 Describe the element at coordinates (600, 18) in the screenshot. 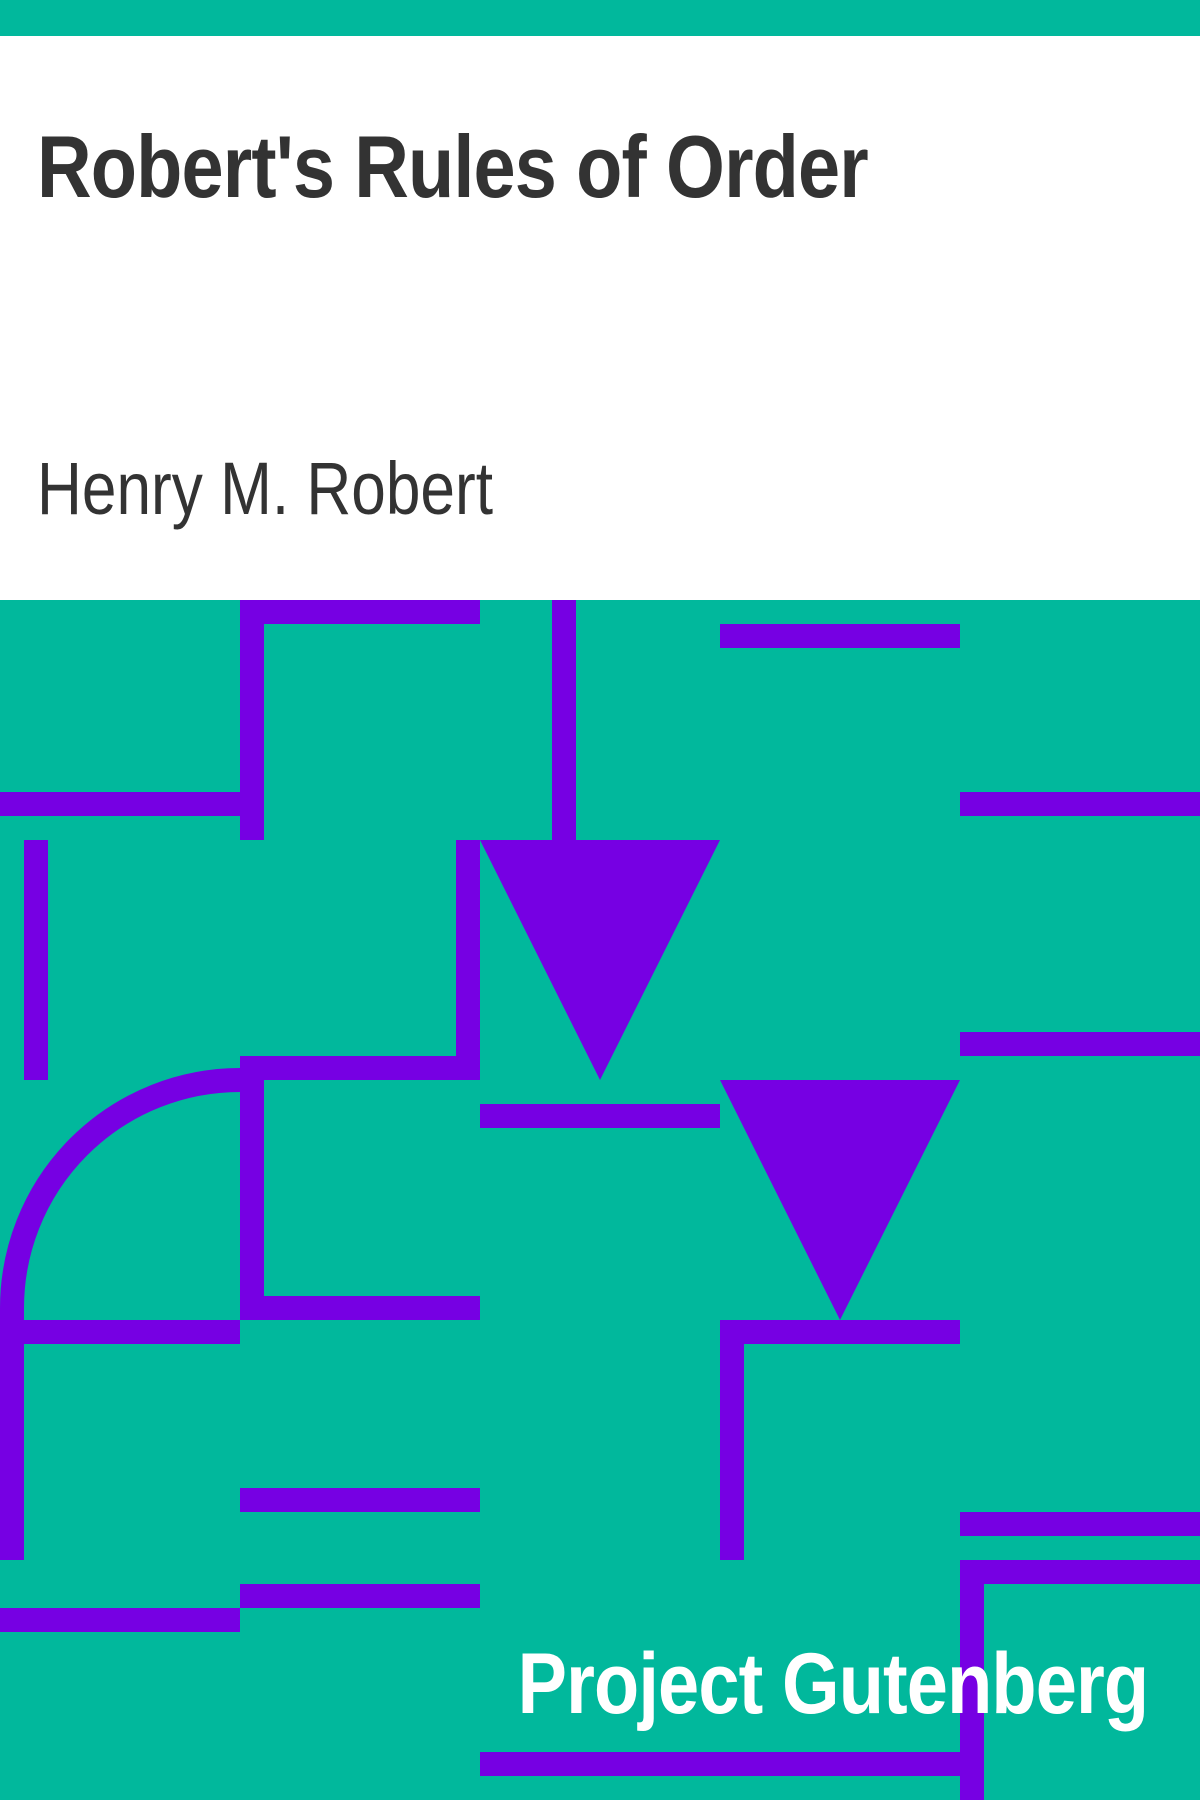

I see `top-color-bar` at that location.